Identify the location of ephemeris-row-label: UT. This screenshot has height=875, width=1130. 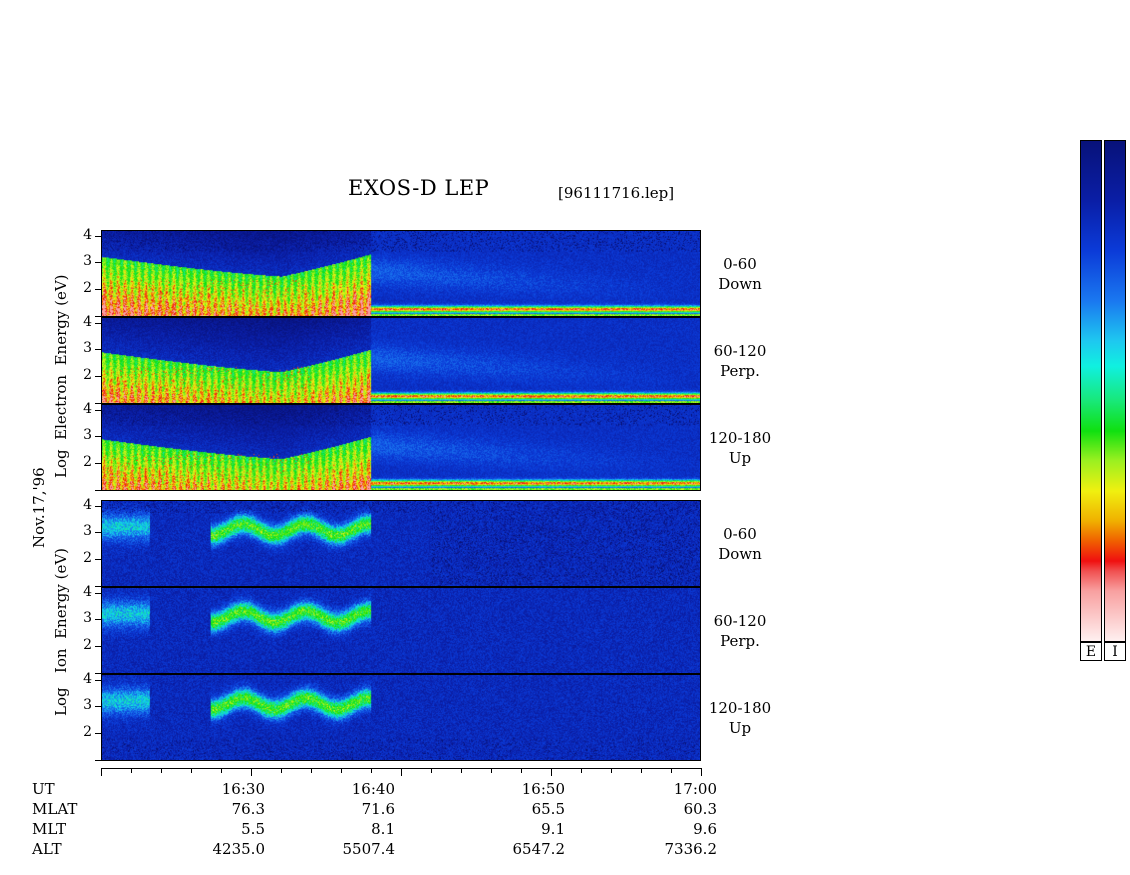
(43, 789).